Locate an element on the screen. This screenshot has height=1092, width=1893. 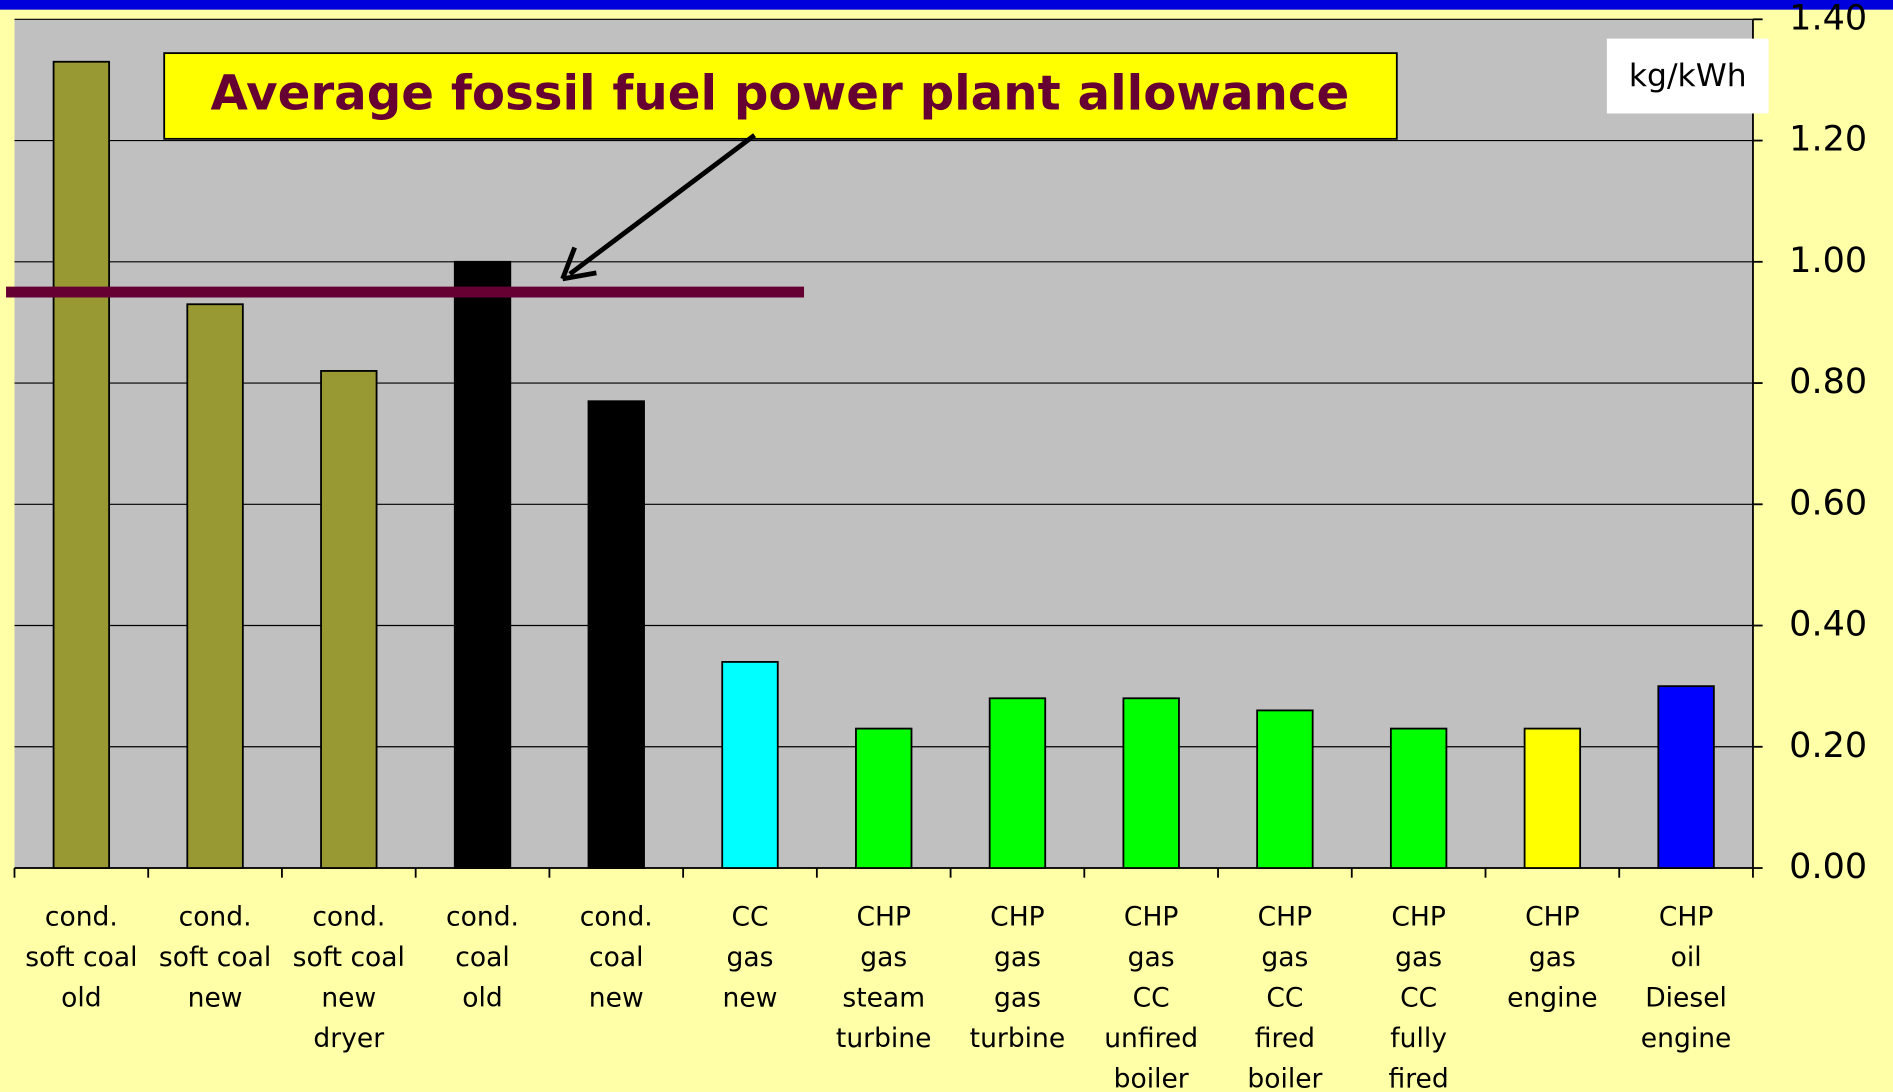
top-band is located at coordinates (946, 5).